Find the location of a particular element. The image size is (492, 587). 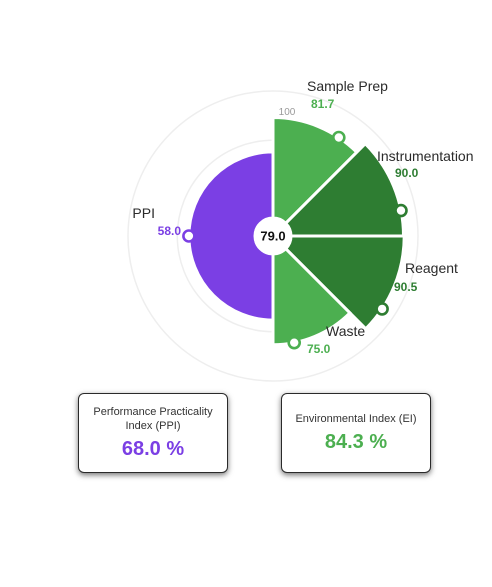

center-circle is located at coordinates (273, 236).